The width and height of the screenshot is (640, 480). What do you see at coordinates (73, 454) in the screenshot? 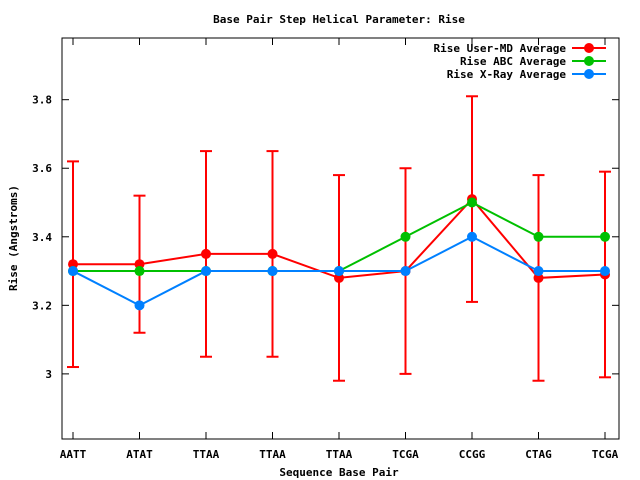
I see `x-tick-label: AATT` at bounding box center [73, 454].